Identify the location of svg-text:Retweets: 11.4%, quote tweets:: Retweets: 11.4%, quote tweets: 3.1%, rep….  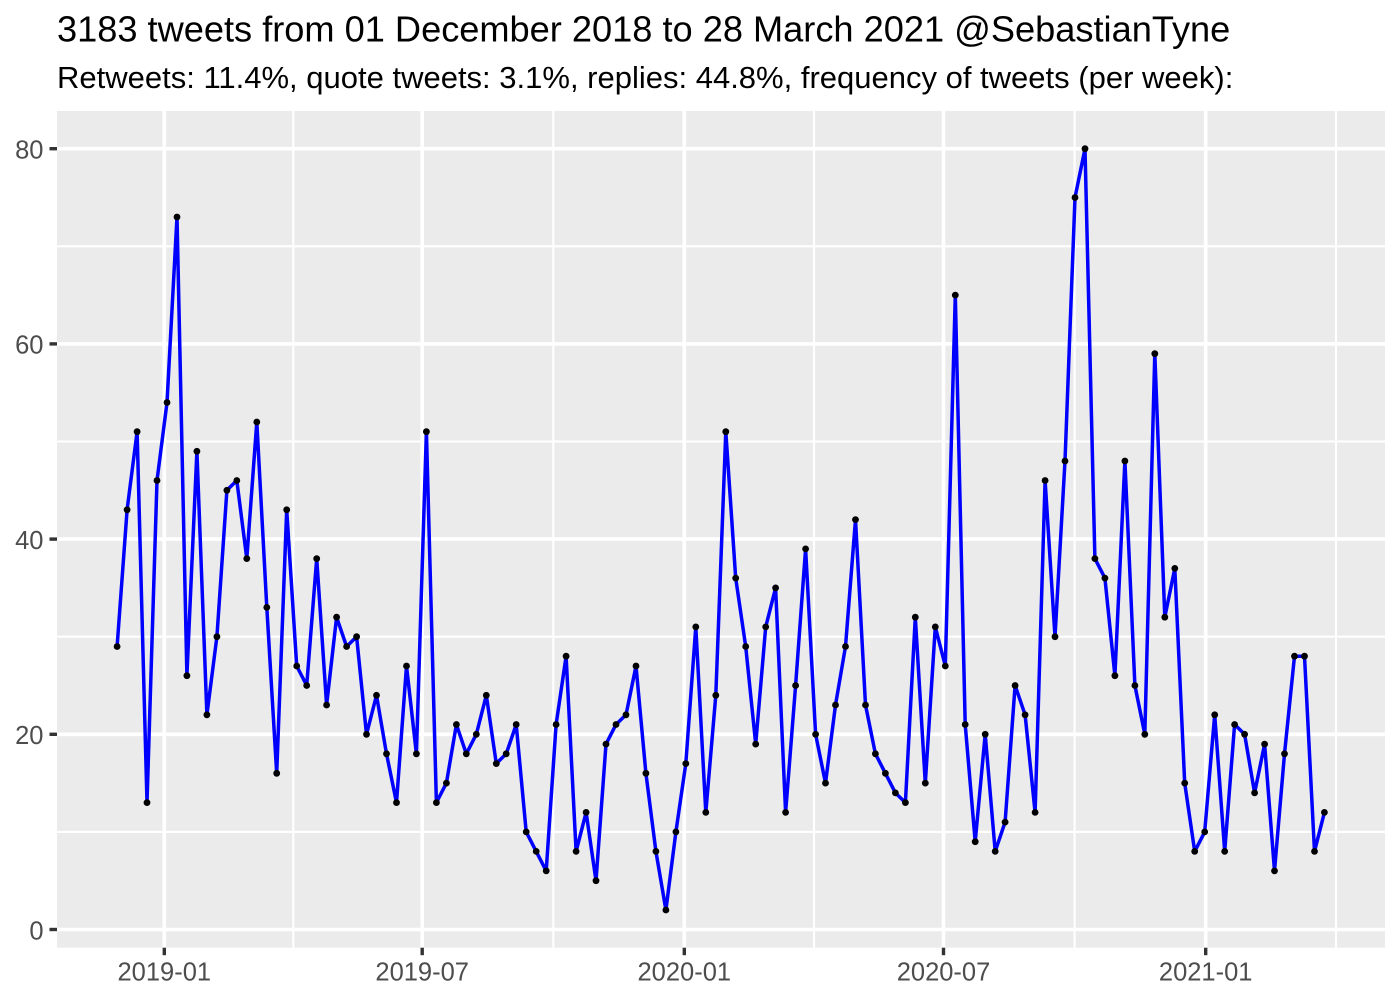
(645, 77).